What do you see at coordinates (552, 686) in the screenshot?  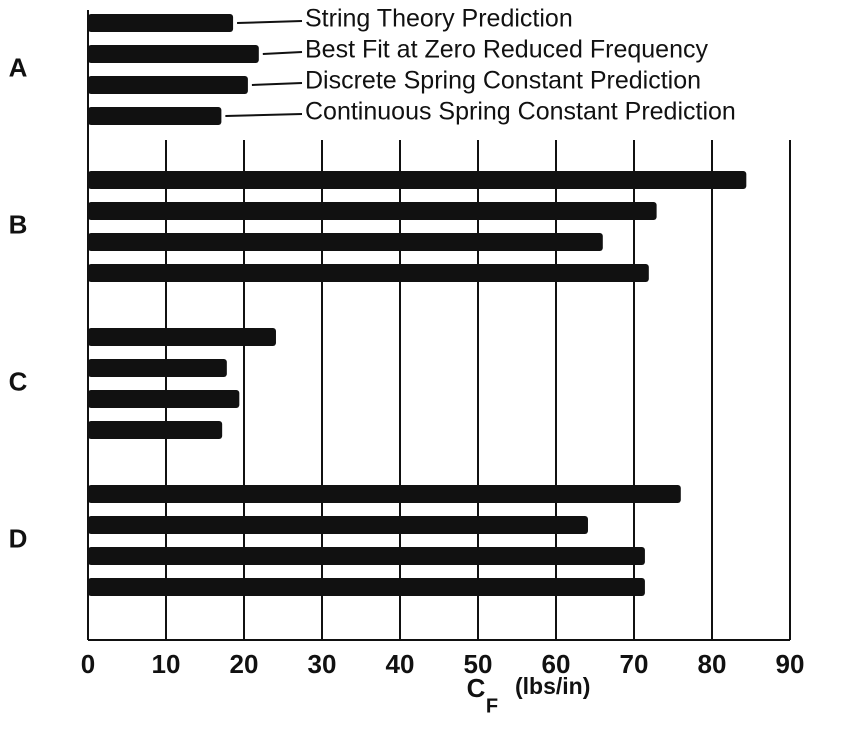 I see `x-label-unit: (lbs/in)` at bounding box center [552, 686].